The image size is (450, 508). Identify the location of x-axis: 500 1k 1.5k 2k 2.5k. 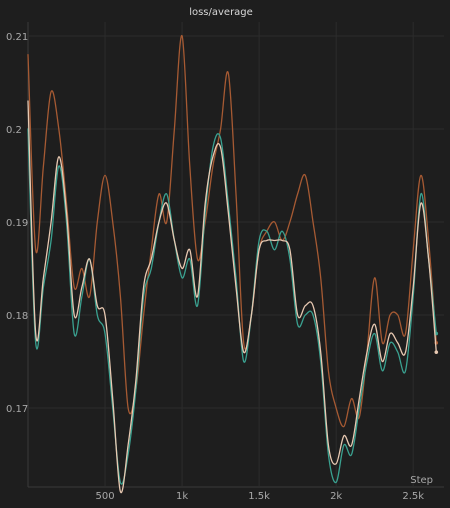
(259, 496).